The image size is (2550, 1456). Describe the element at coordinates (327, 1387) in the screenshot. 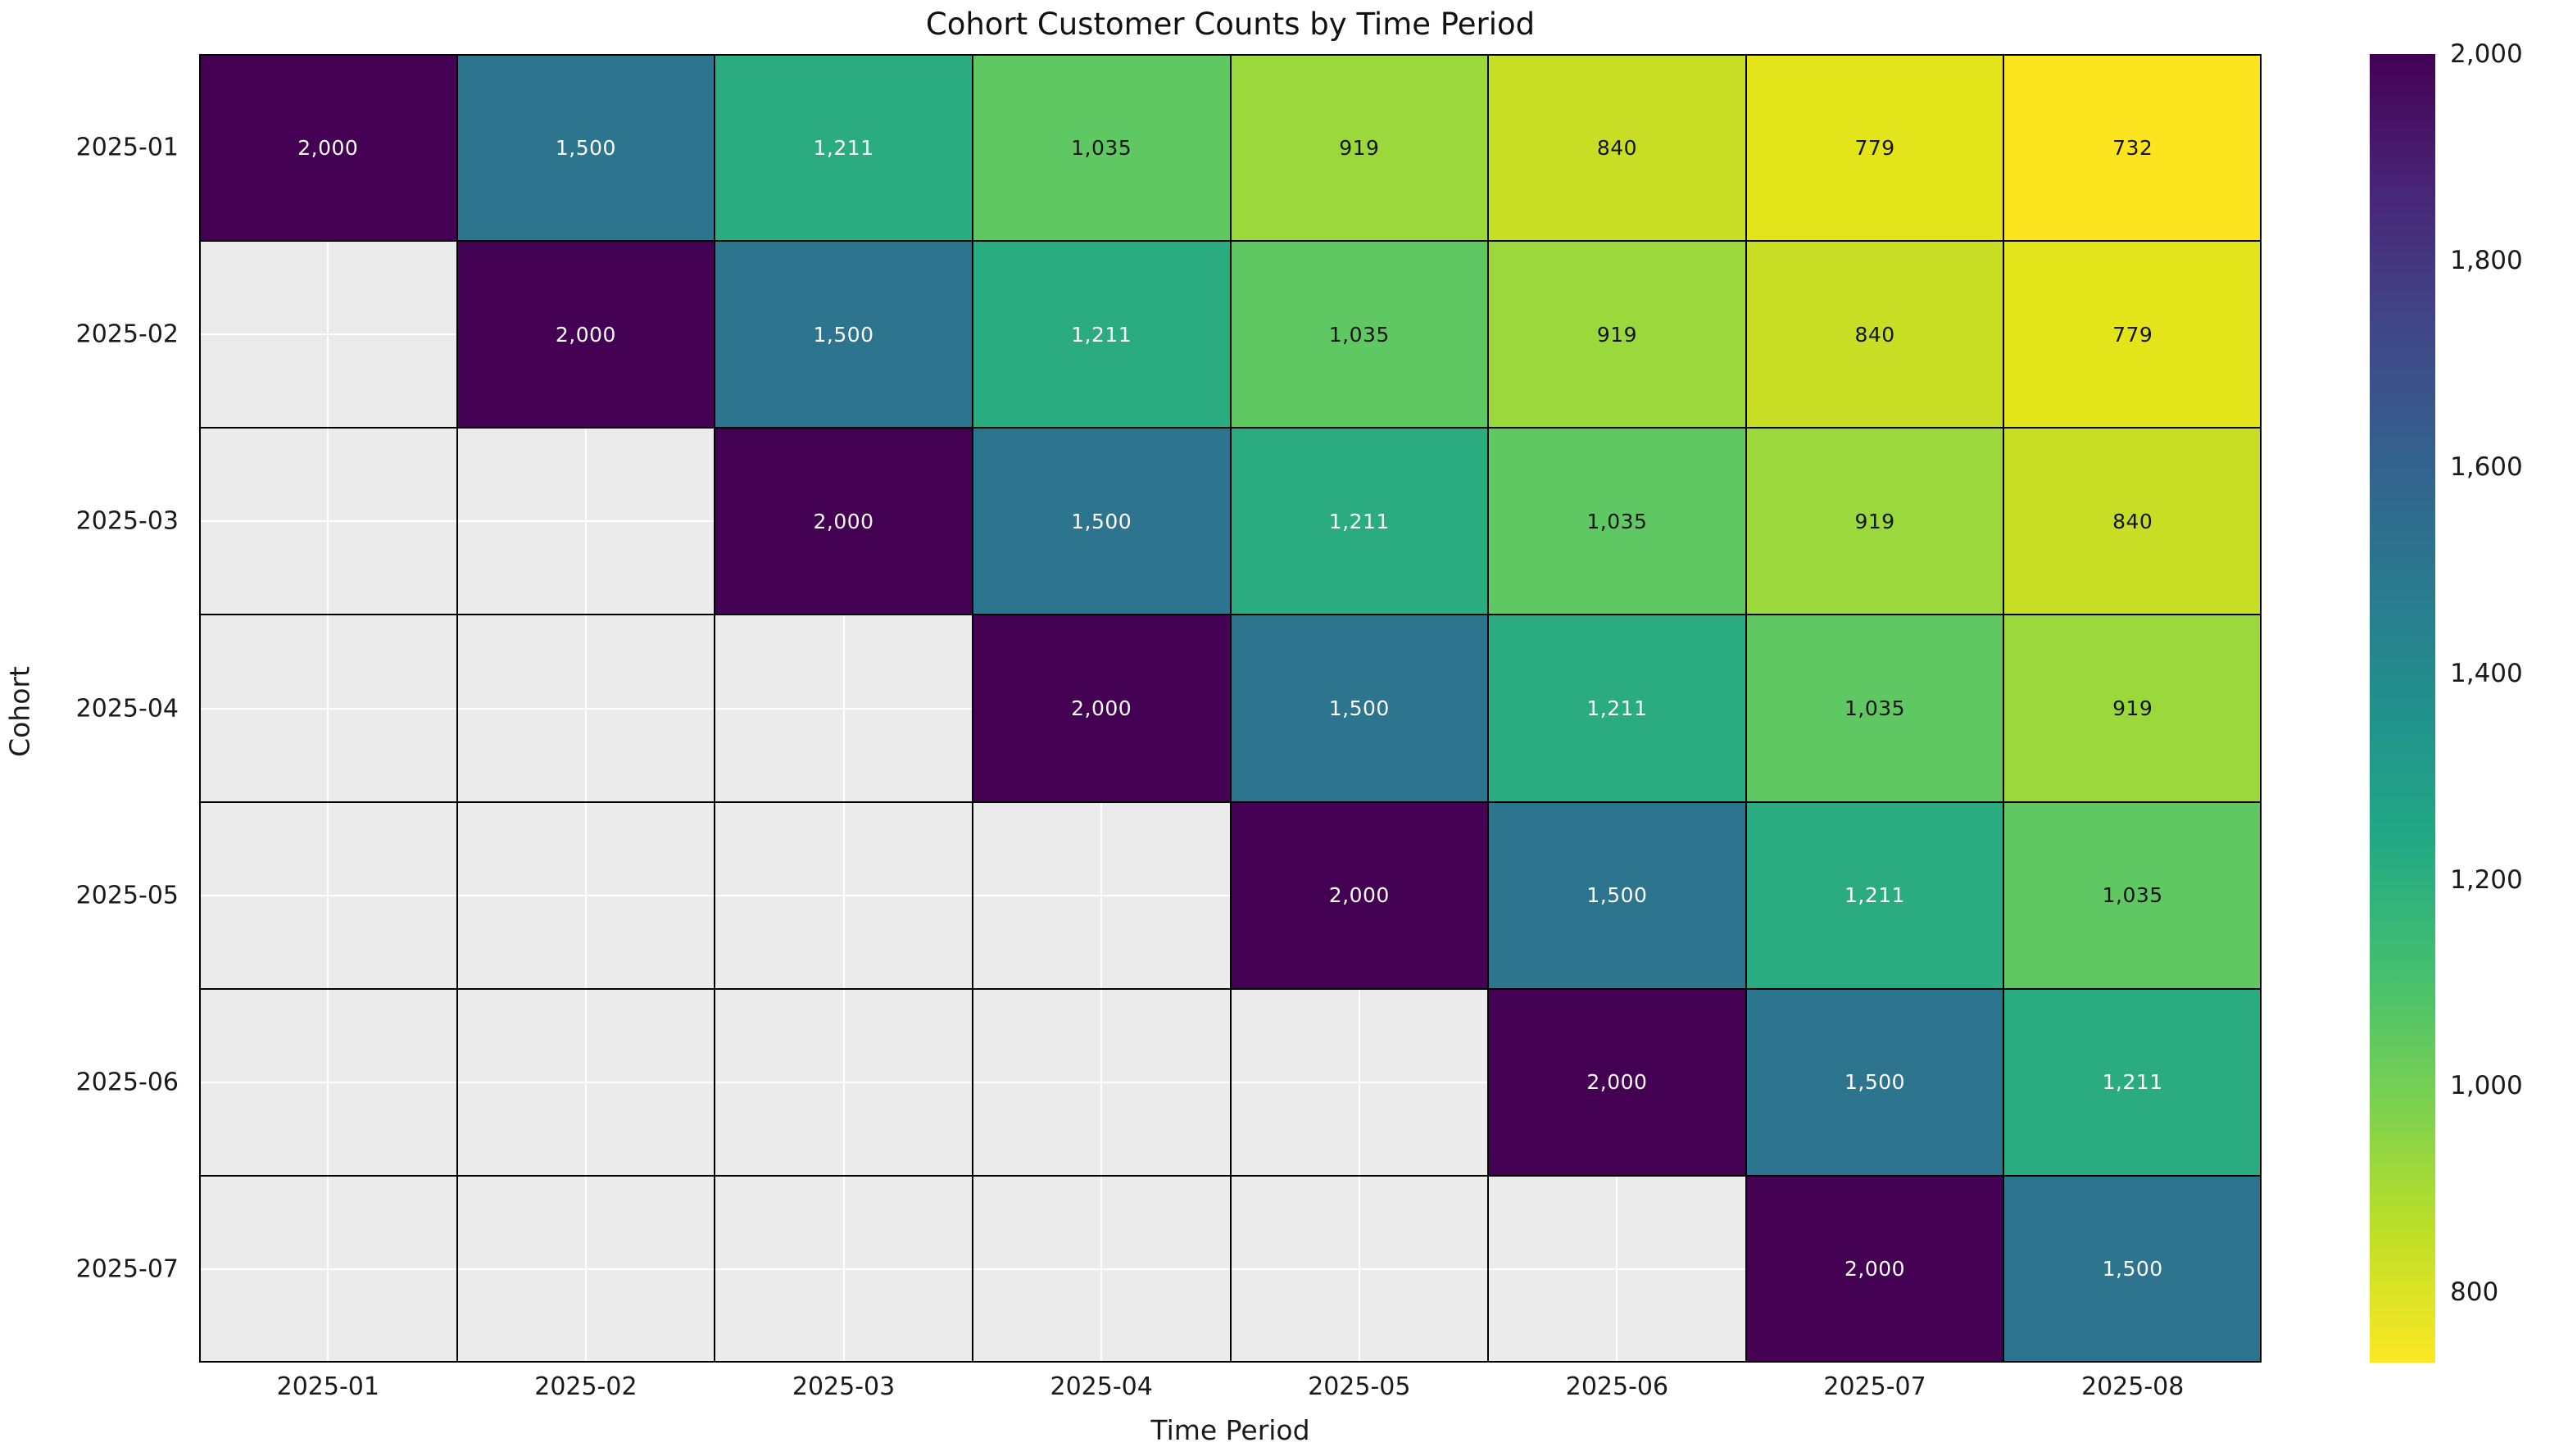

I see `x-tick-label: 2025-01` at that location.